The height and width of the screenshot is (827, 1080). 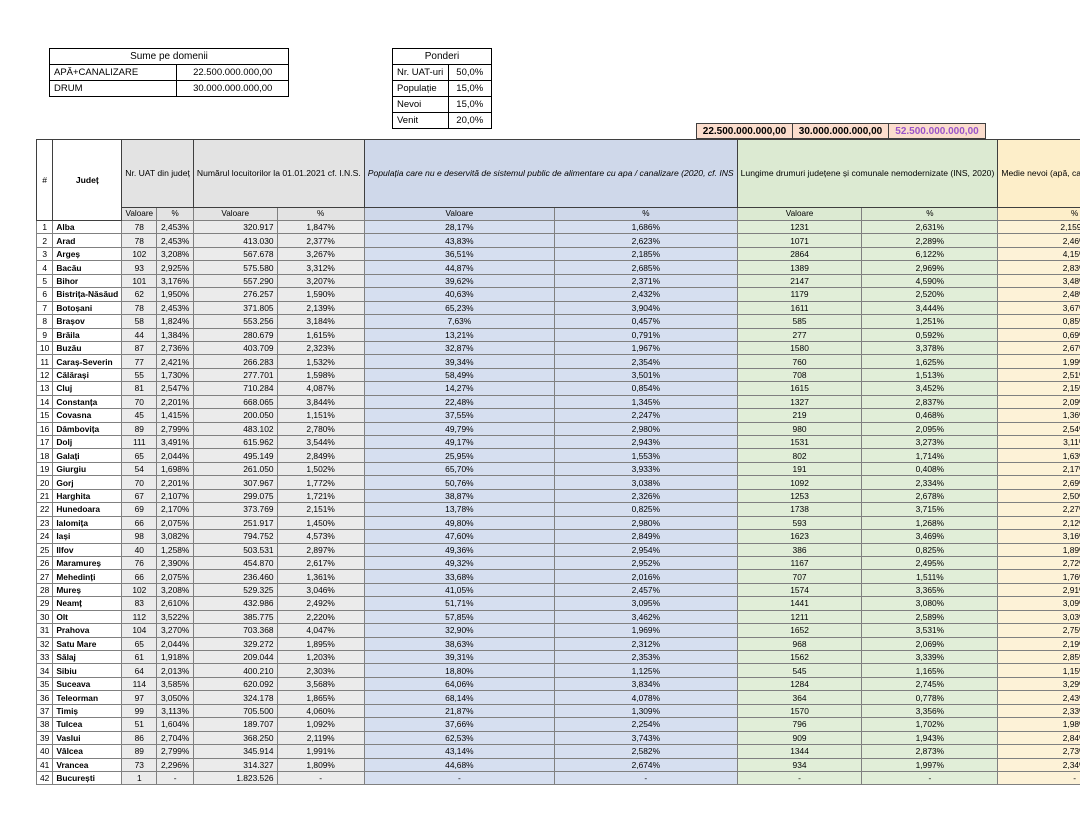 I want to click on cell-drumuri-pct: 3,452%, so click(x=930, y=388).